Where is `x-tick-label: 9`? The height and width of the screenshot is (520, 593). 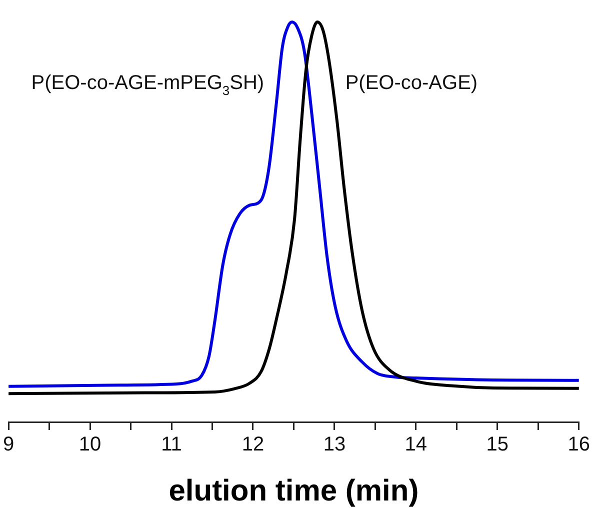
x-tick-label: 9 is located at coordinates (8, 445).